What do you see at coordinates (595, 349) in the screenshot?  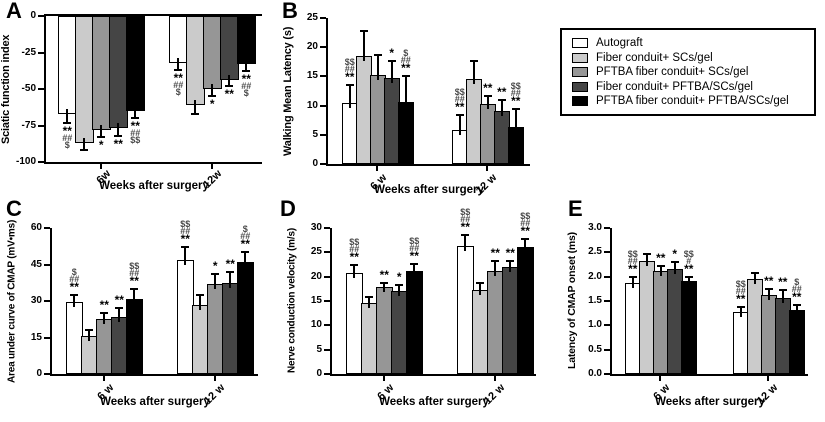 I see `y-tick-label: 0.5` at bounding box center [595, 349].